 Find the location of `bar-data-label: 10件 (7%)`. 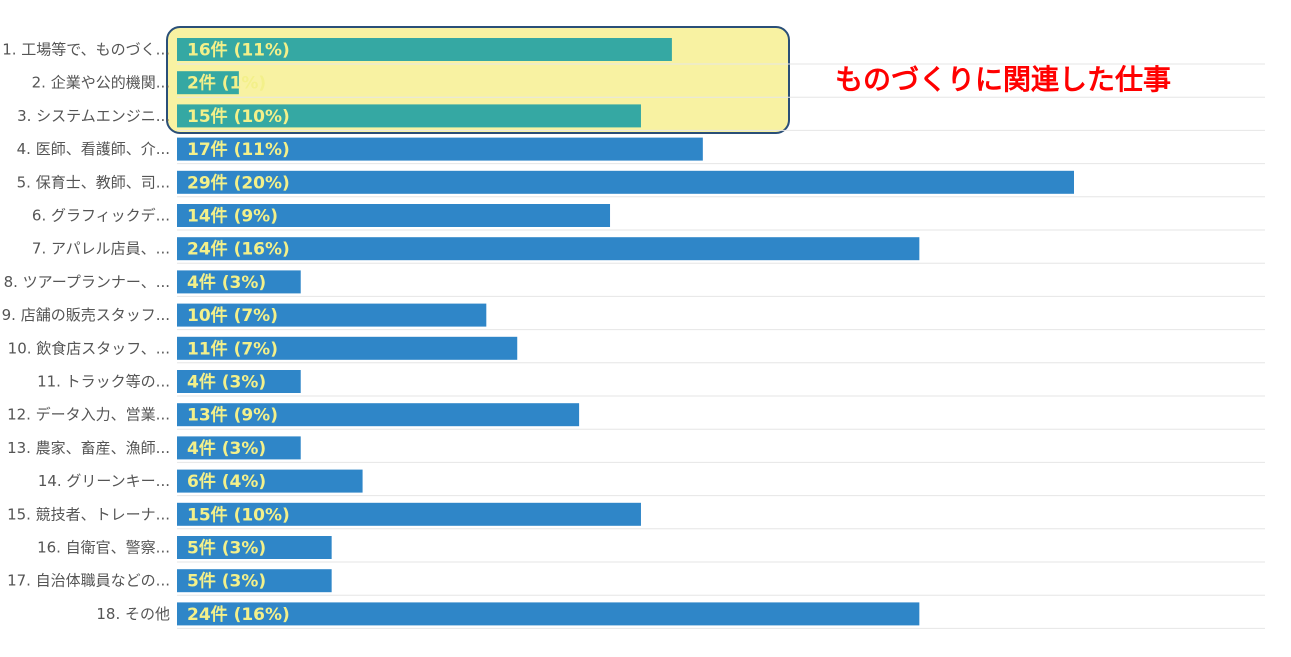

bar-data-label: 10件 (7%) is located at coordinates (232, 315).